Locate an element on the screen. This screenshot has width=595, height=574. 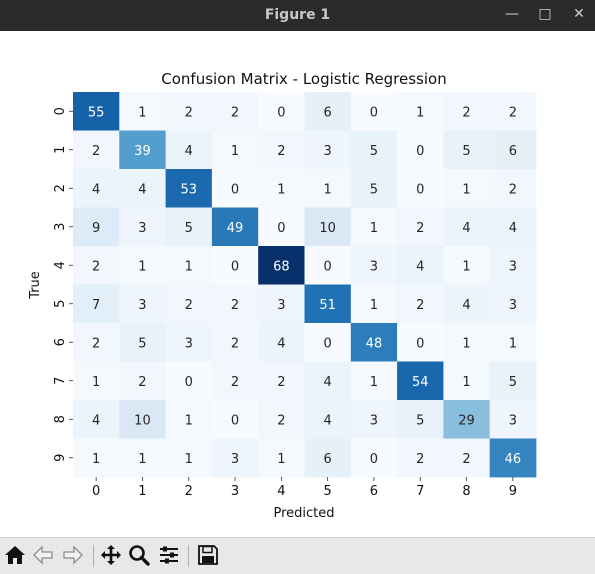
close-button: ✕ is located at coordinates (579, 14).